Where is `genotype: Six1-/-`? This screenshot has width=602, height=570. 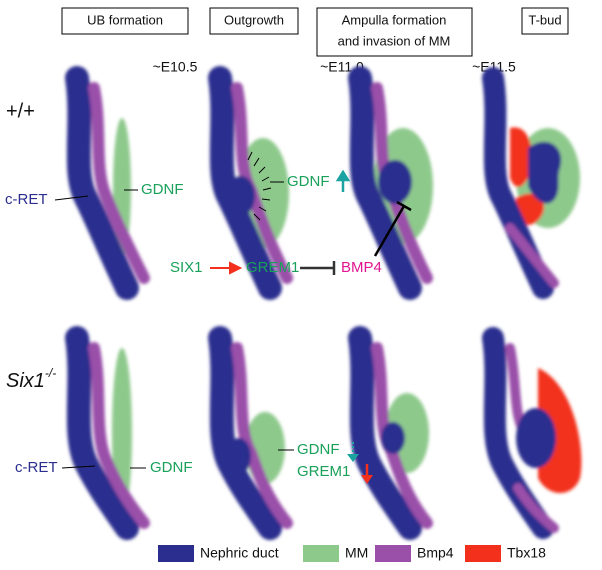
genotype: Six1-/- is located at coordinates (31, 379).